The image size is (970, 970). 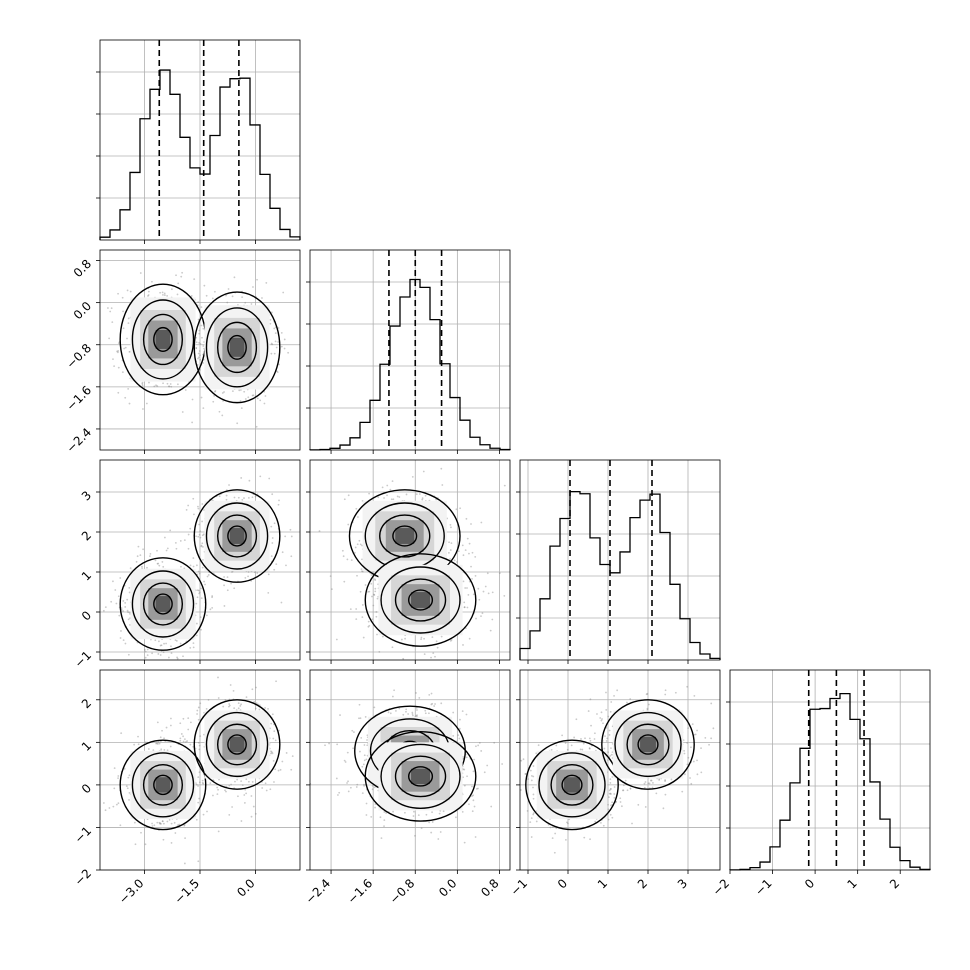 I want to click on x-tick-label: −1.6, so click(x=360, y=891).